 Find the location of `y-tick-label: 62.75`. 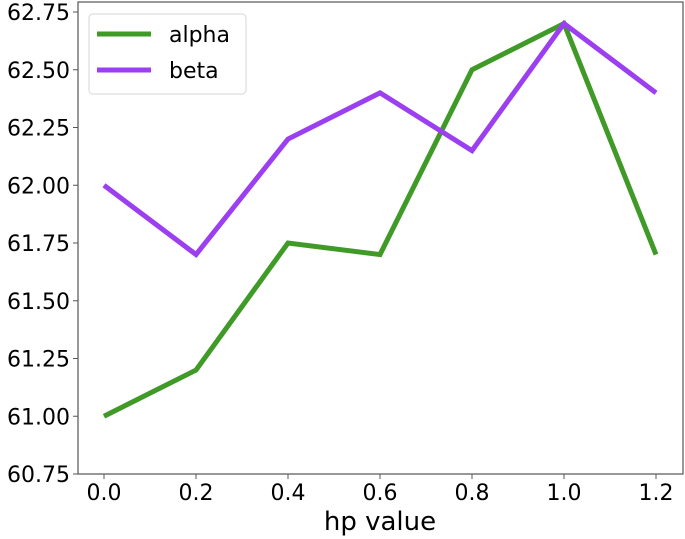

y-tick-label: 62.75 is located at coordinates (38, 13).